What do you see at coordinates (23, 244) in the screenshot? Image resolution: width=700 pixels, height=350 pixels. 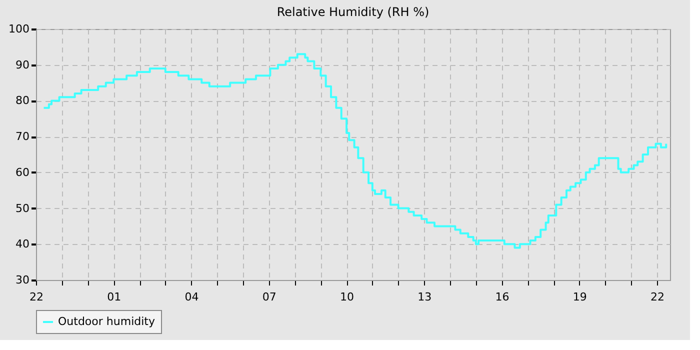 I see `y-tick-label: 40` at bounding box center [23, 244].